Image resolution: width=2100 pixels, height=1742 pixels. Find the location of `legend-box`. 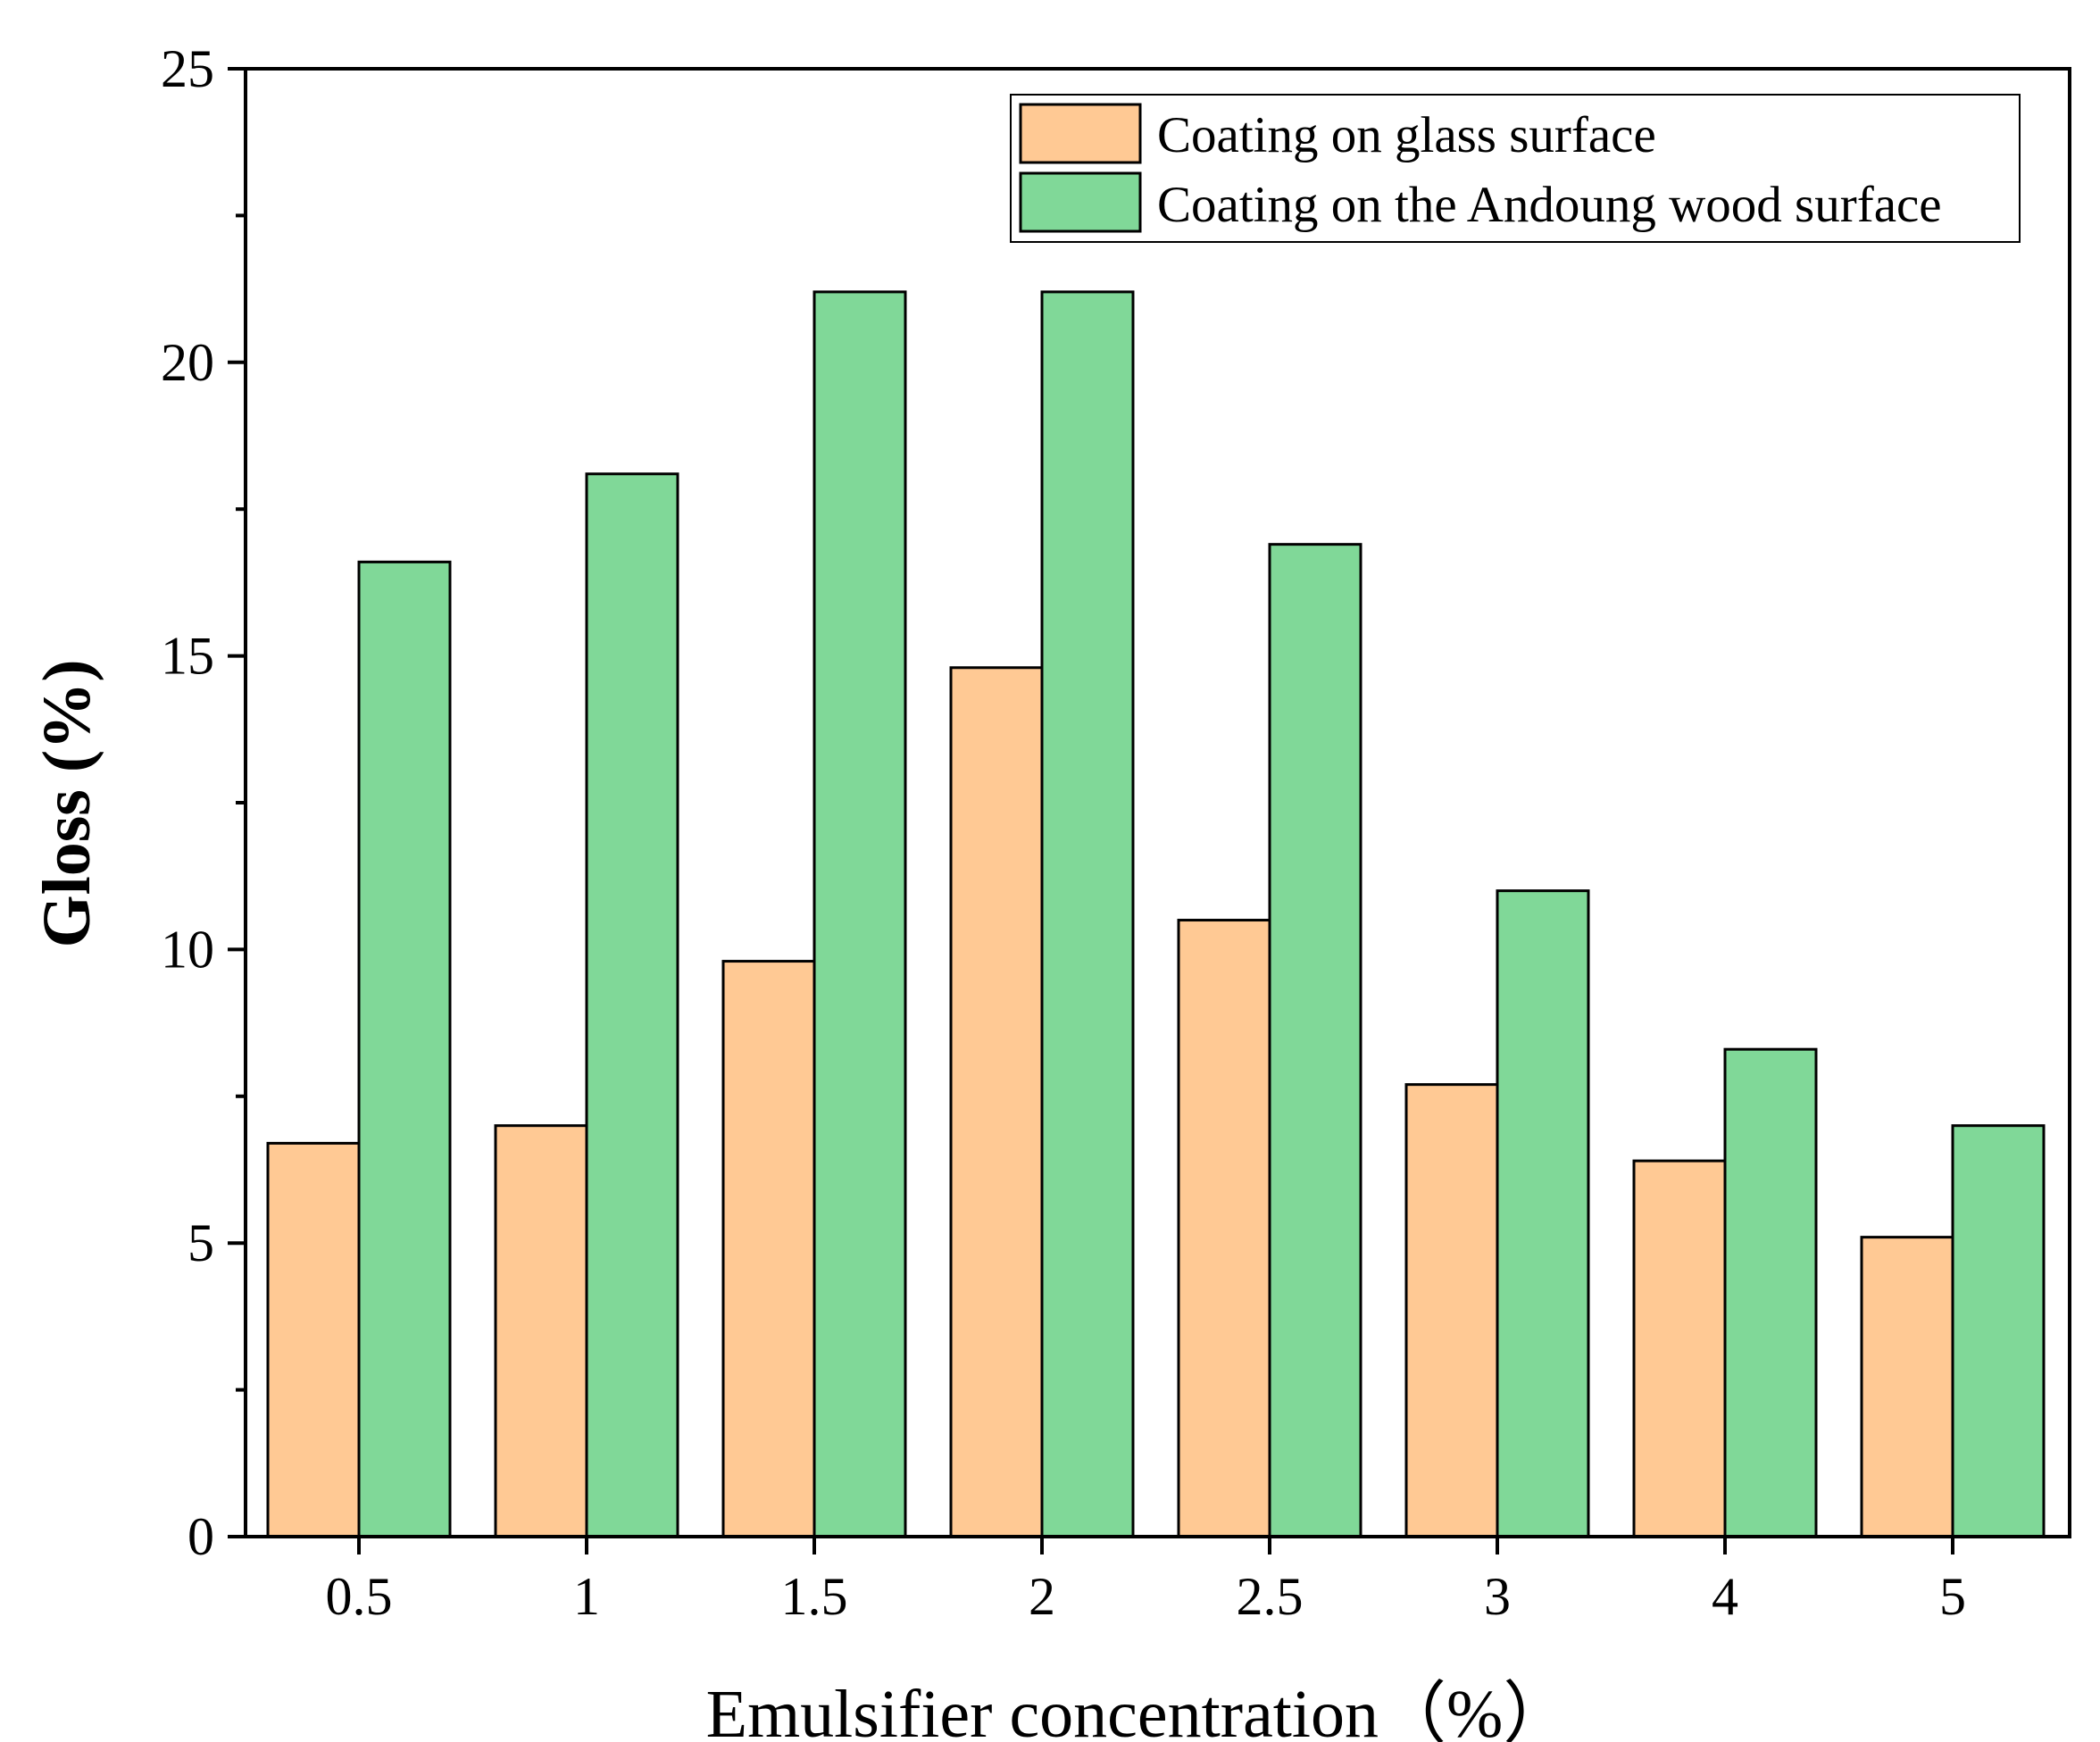

legend-box is located at coordinates (1516, 168).